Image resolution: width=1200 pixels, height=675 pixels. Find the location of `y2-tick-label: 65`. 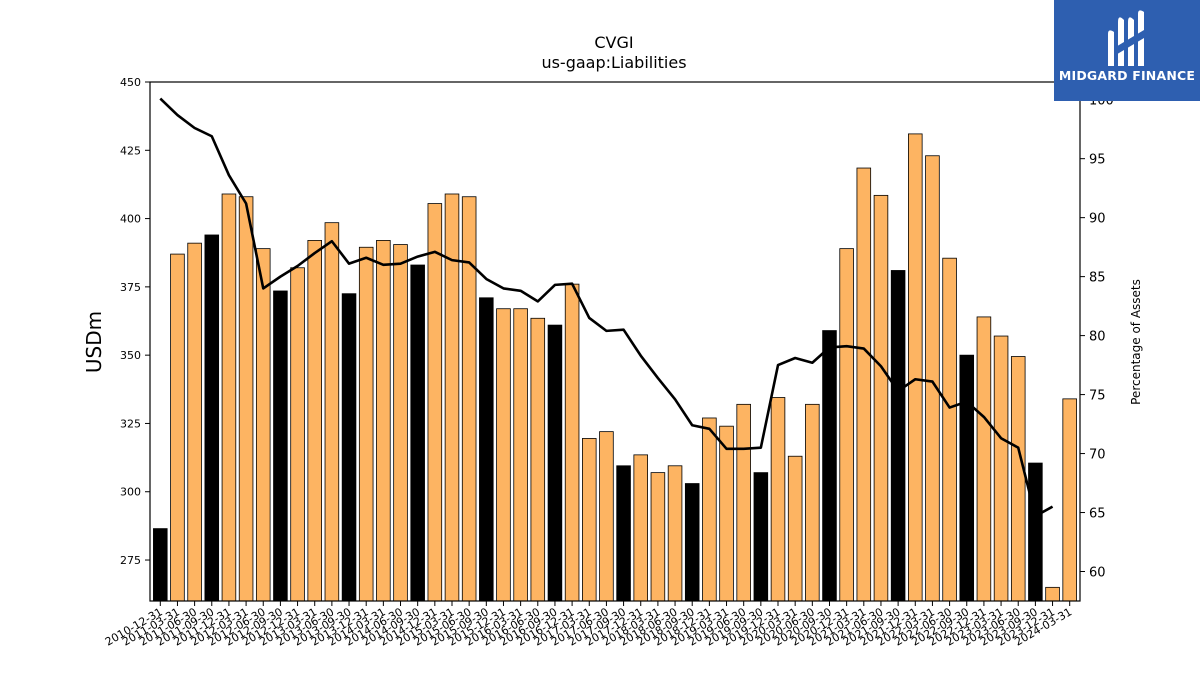

y2-tick-label: 65 is located at coordinates (1097, 514).